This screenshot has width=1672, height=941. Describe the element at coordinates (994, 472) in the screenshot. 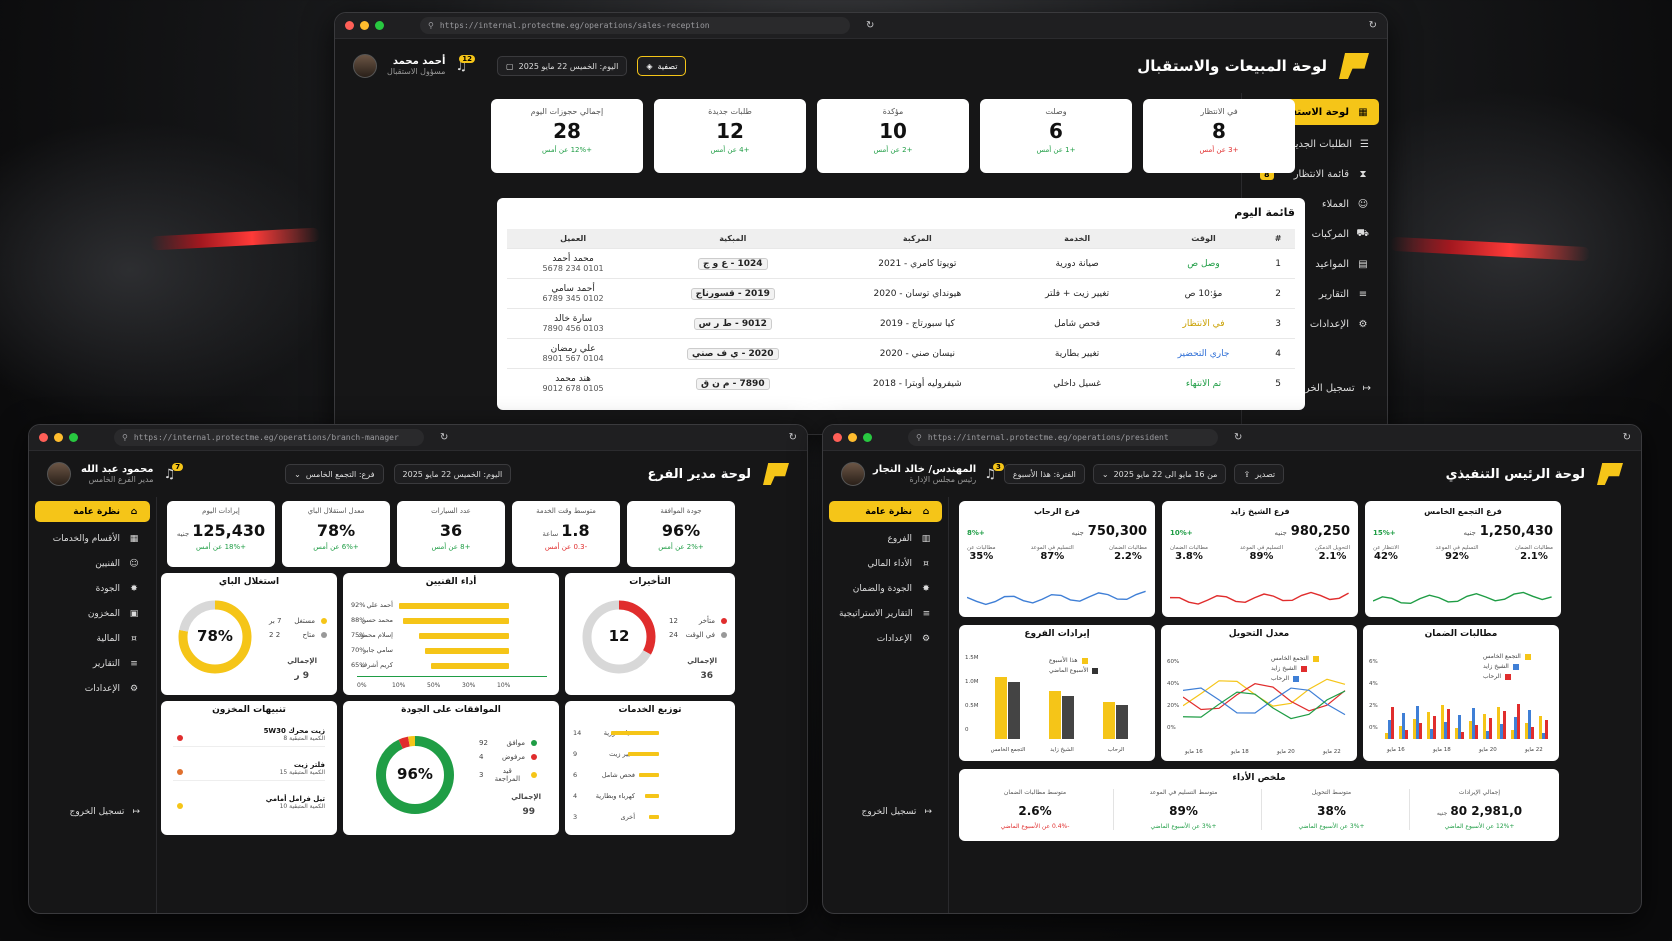

I see `bell-icon: ♫ 3` at that location.